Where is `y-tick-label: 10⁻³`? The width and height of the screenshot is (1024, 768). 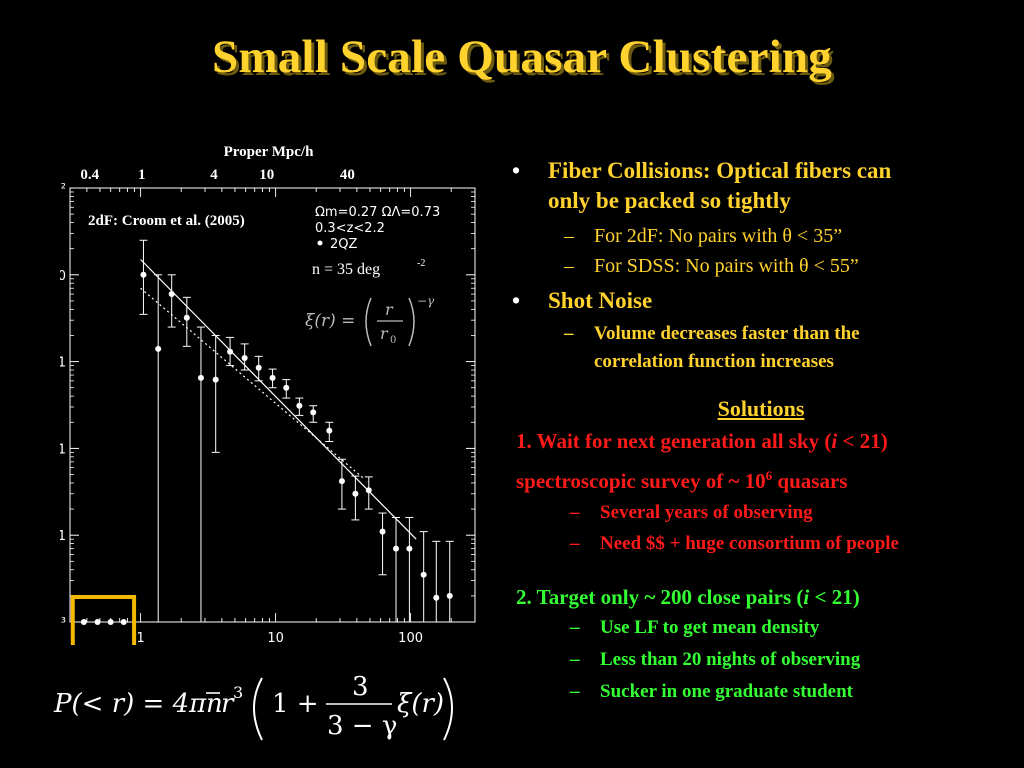 y-tick-label: 10⁻³ is located at coordinates (63, 623).